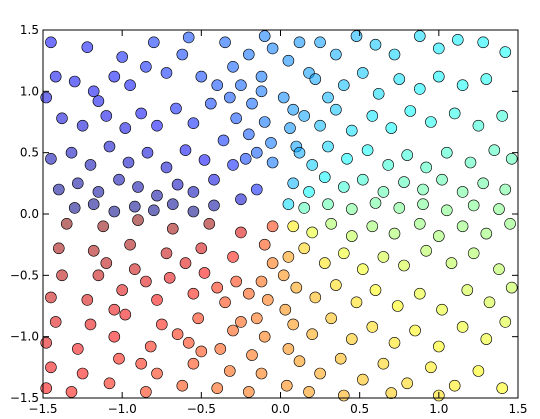 The image size is (540, 419). What do you see at coordinates (24, 275) in the screenshot?
I see `y-tick-label: −0.5` at bounding box center [24, 275].